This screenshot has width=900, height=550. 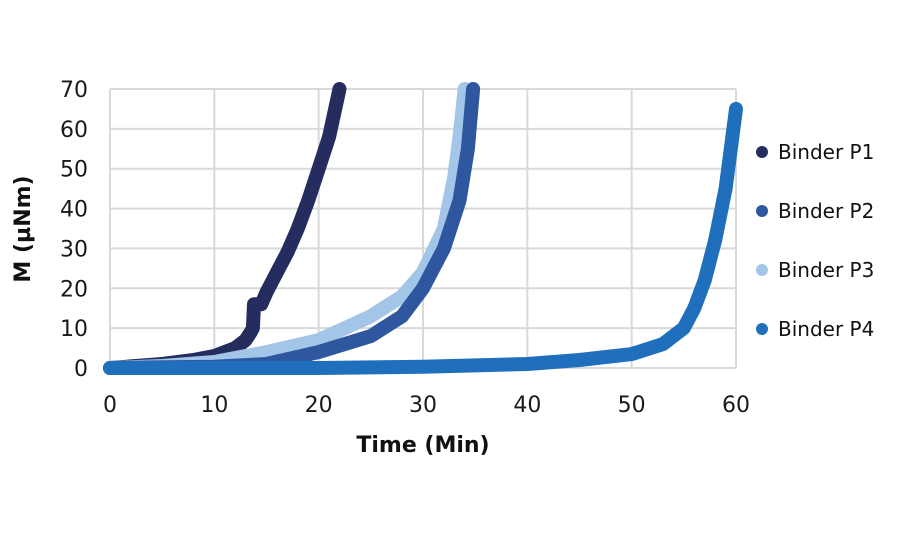 I want to click on x-tick-label: 30, so click(x=423, y=405).